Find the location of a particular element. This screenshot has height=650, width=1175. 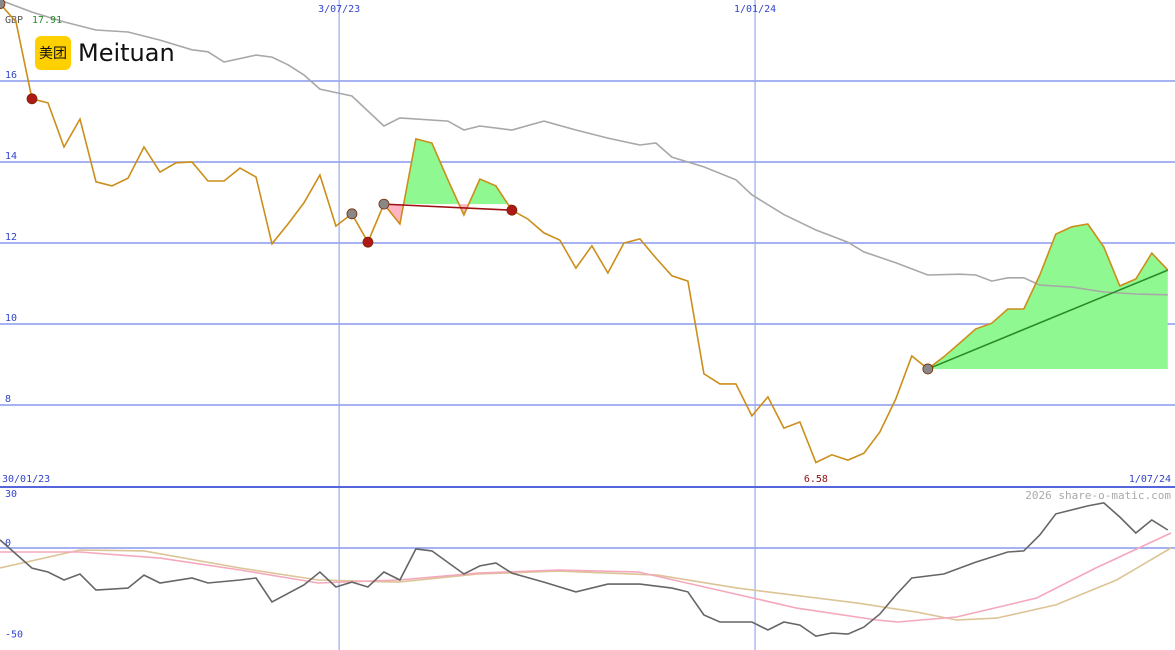

logo: 美团 Meituan is located at coordinates (105, 53).